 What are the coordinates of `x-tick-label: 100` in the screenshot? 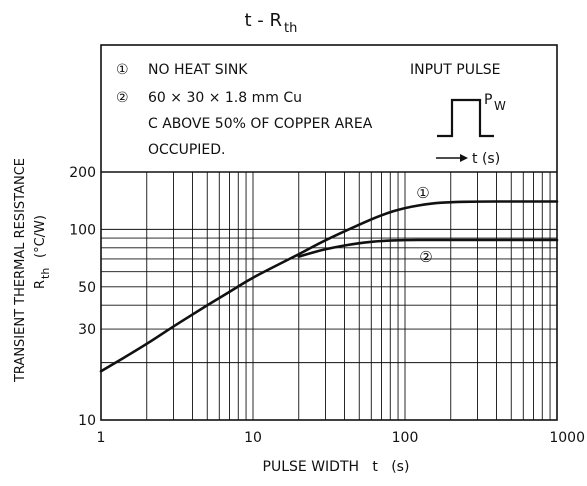 It's located at (405, 438).